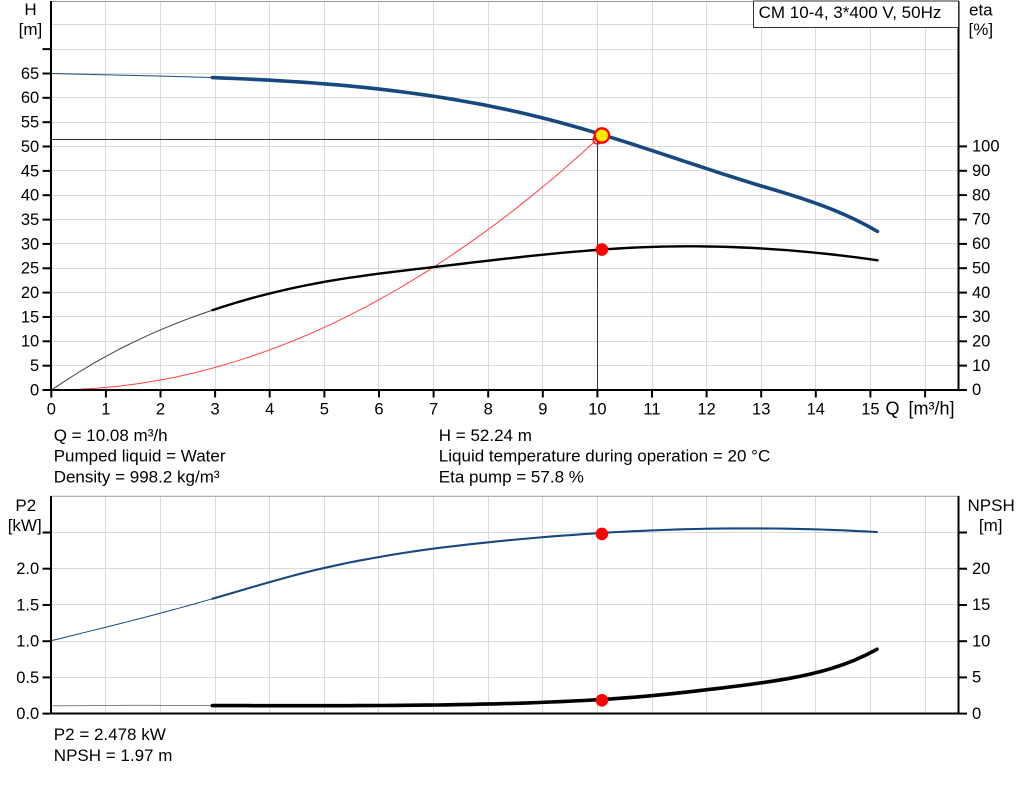 The width and height of the screenshot is (1024, 786). What do you see at coordinates (27, 569) in the screenshot?
I see `svg-text: 2.0` at bounding box center [27, 569].